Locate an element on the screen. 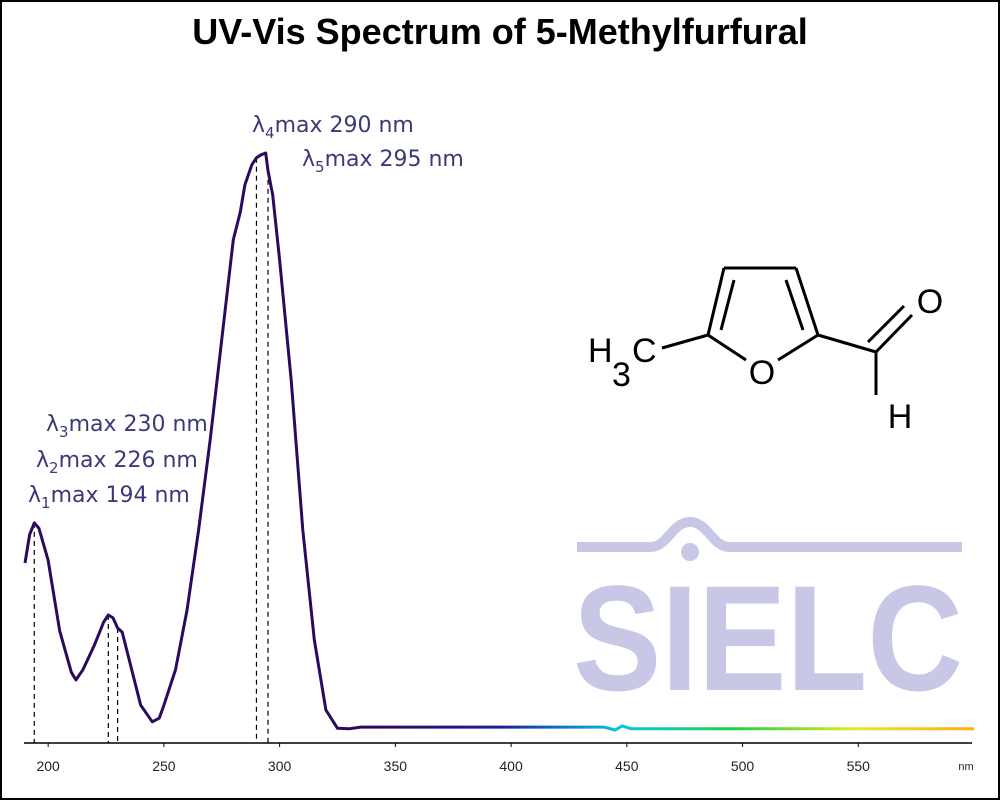 This screenshot has height=800, width=1000. x-tick-label: 350 is located at coordinates (396, 766).